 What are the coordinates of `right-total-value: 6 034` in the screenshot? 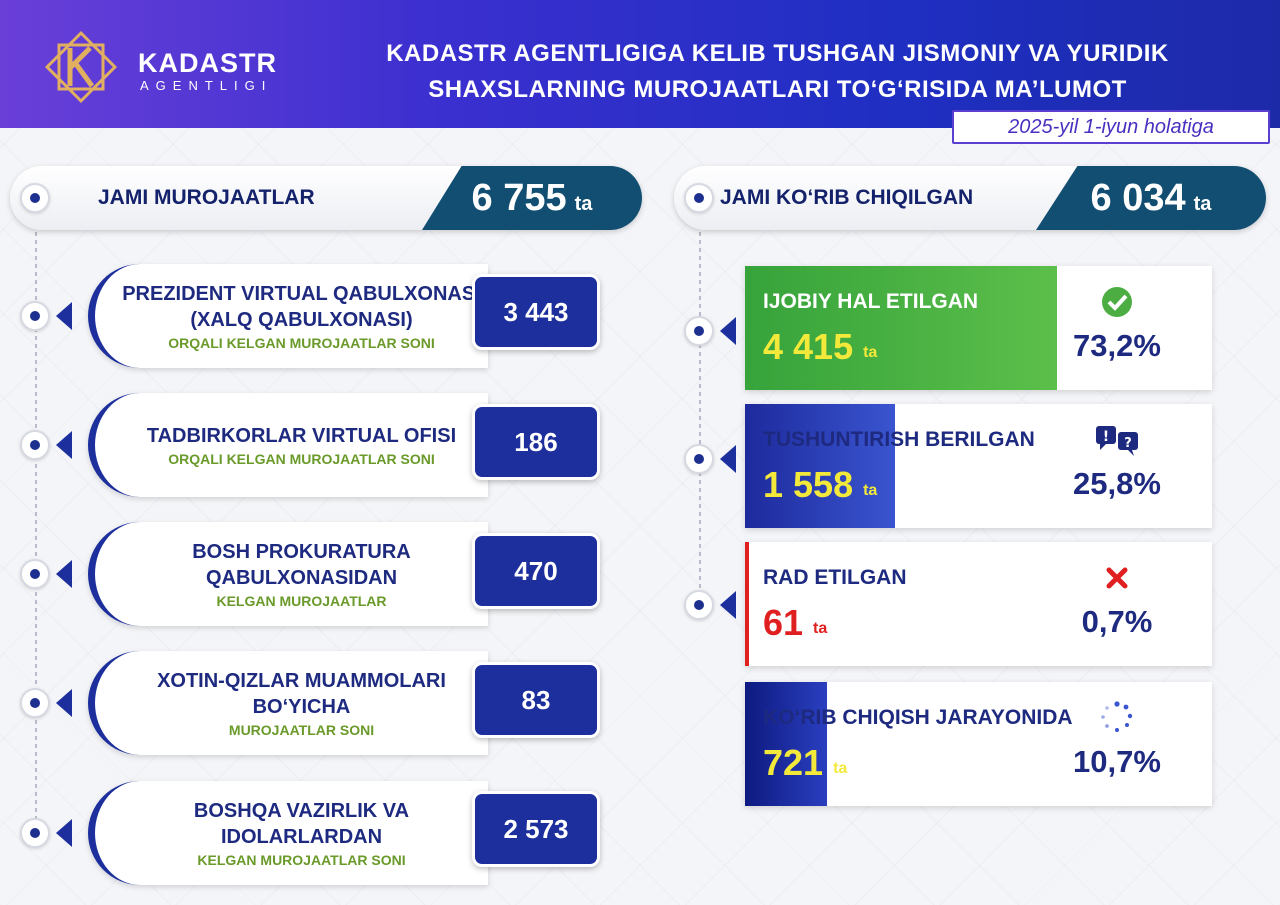 It's located at (1138, 197).